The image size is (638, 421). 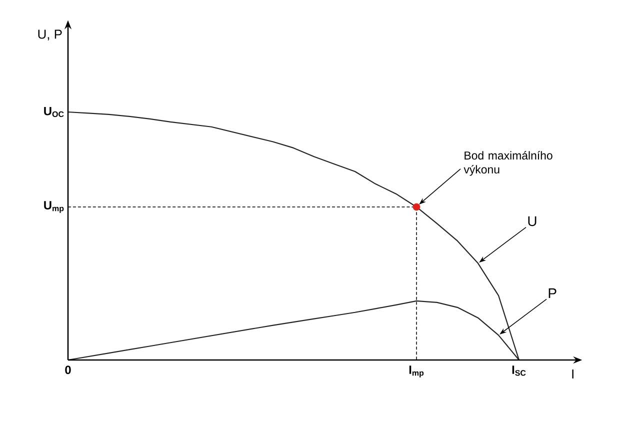 I want to click on x-tick-label: 0, so click(x=68, y=370).